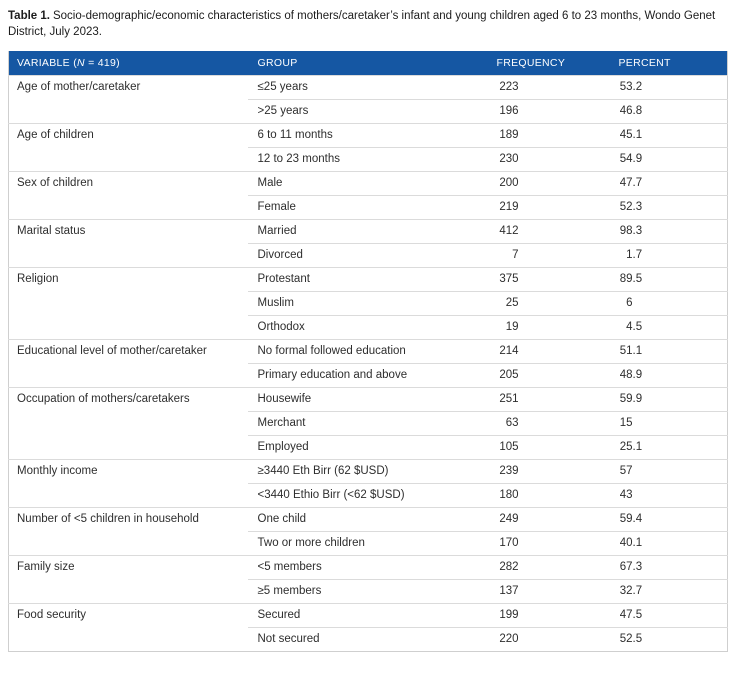 Image resolution: width=741 pixels, height=694 pixels. What do you see at coordinates (626, 278) in the screenshot?
I see `percent-value: 89` at bounding box center [626, 278].